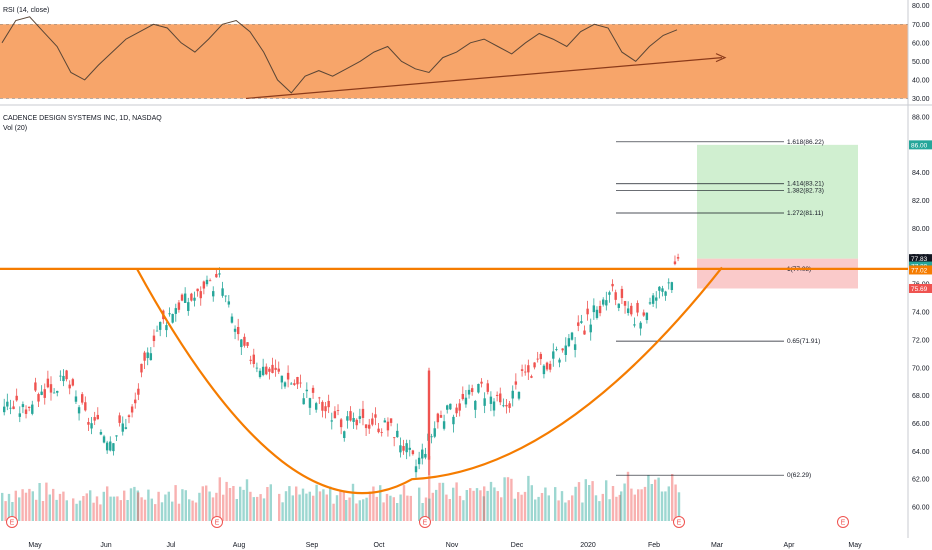 The image size is (932, 550). What do you see at coordinates (921, 25) in the screenshot?
I see `rsi-tick-label: 70.00` at bounding box center [921, 25].